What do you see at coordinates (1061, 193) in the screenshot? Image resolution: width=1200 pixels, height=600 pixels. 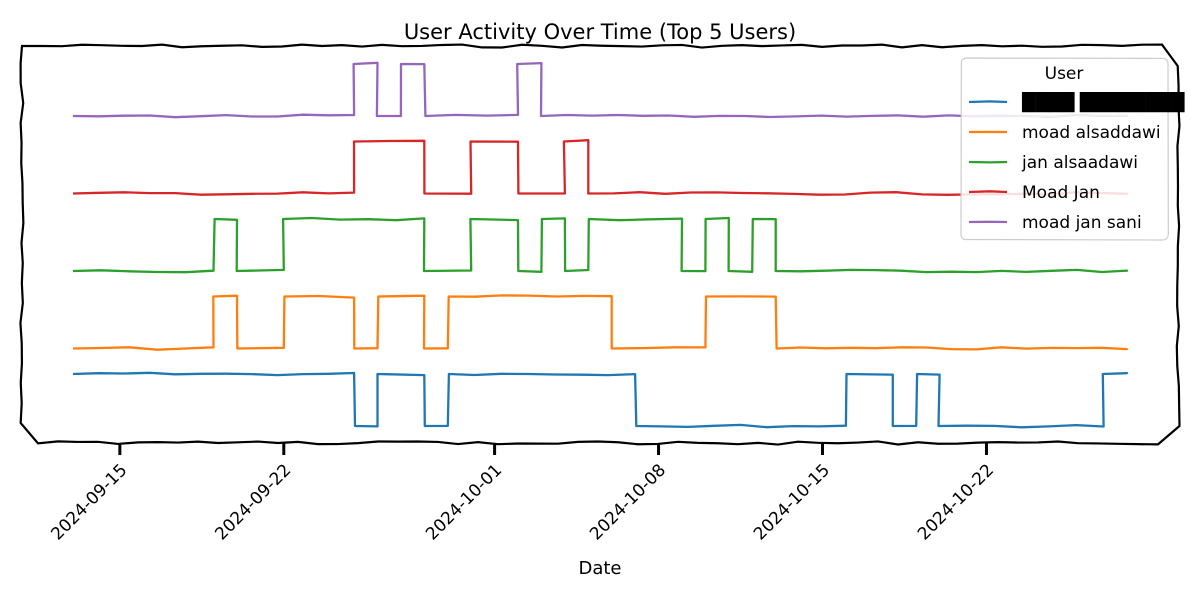 I see `legend-label-3: Moad Jan` at bounding box center [1061, 193].